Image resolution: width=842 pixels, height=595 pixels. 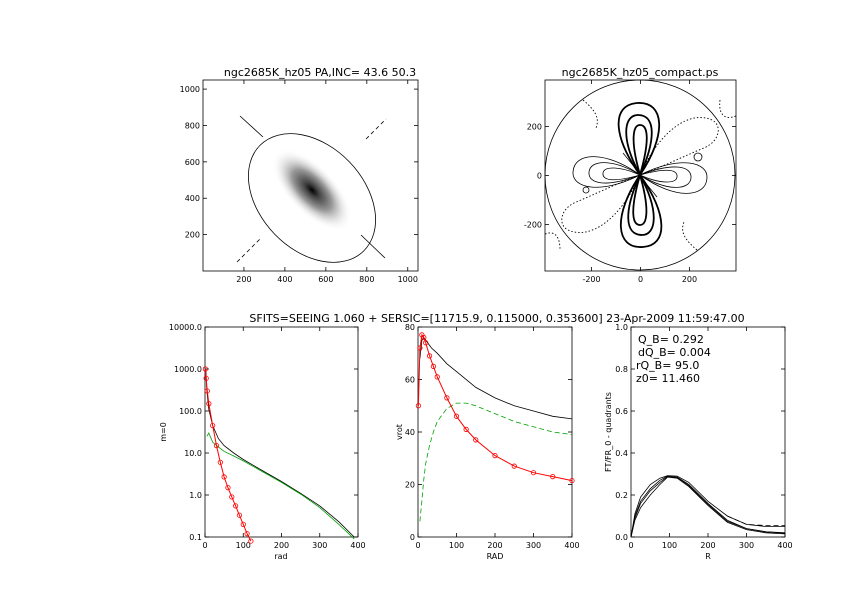 I want to click on vrot-ylabel: vrot, so click(x=399, y=432).